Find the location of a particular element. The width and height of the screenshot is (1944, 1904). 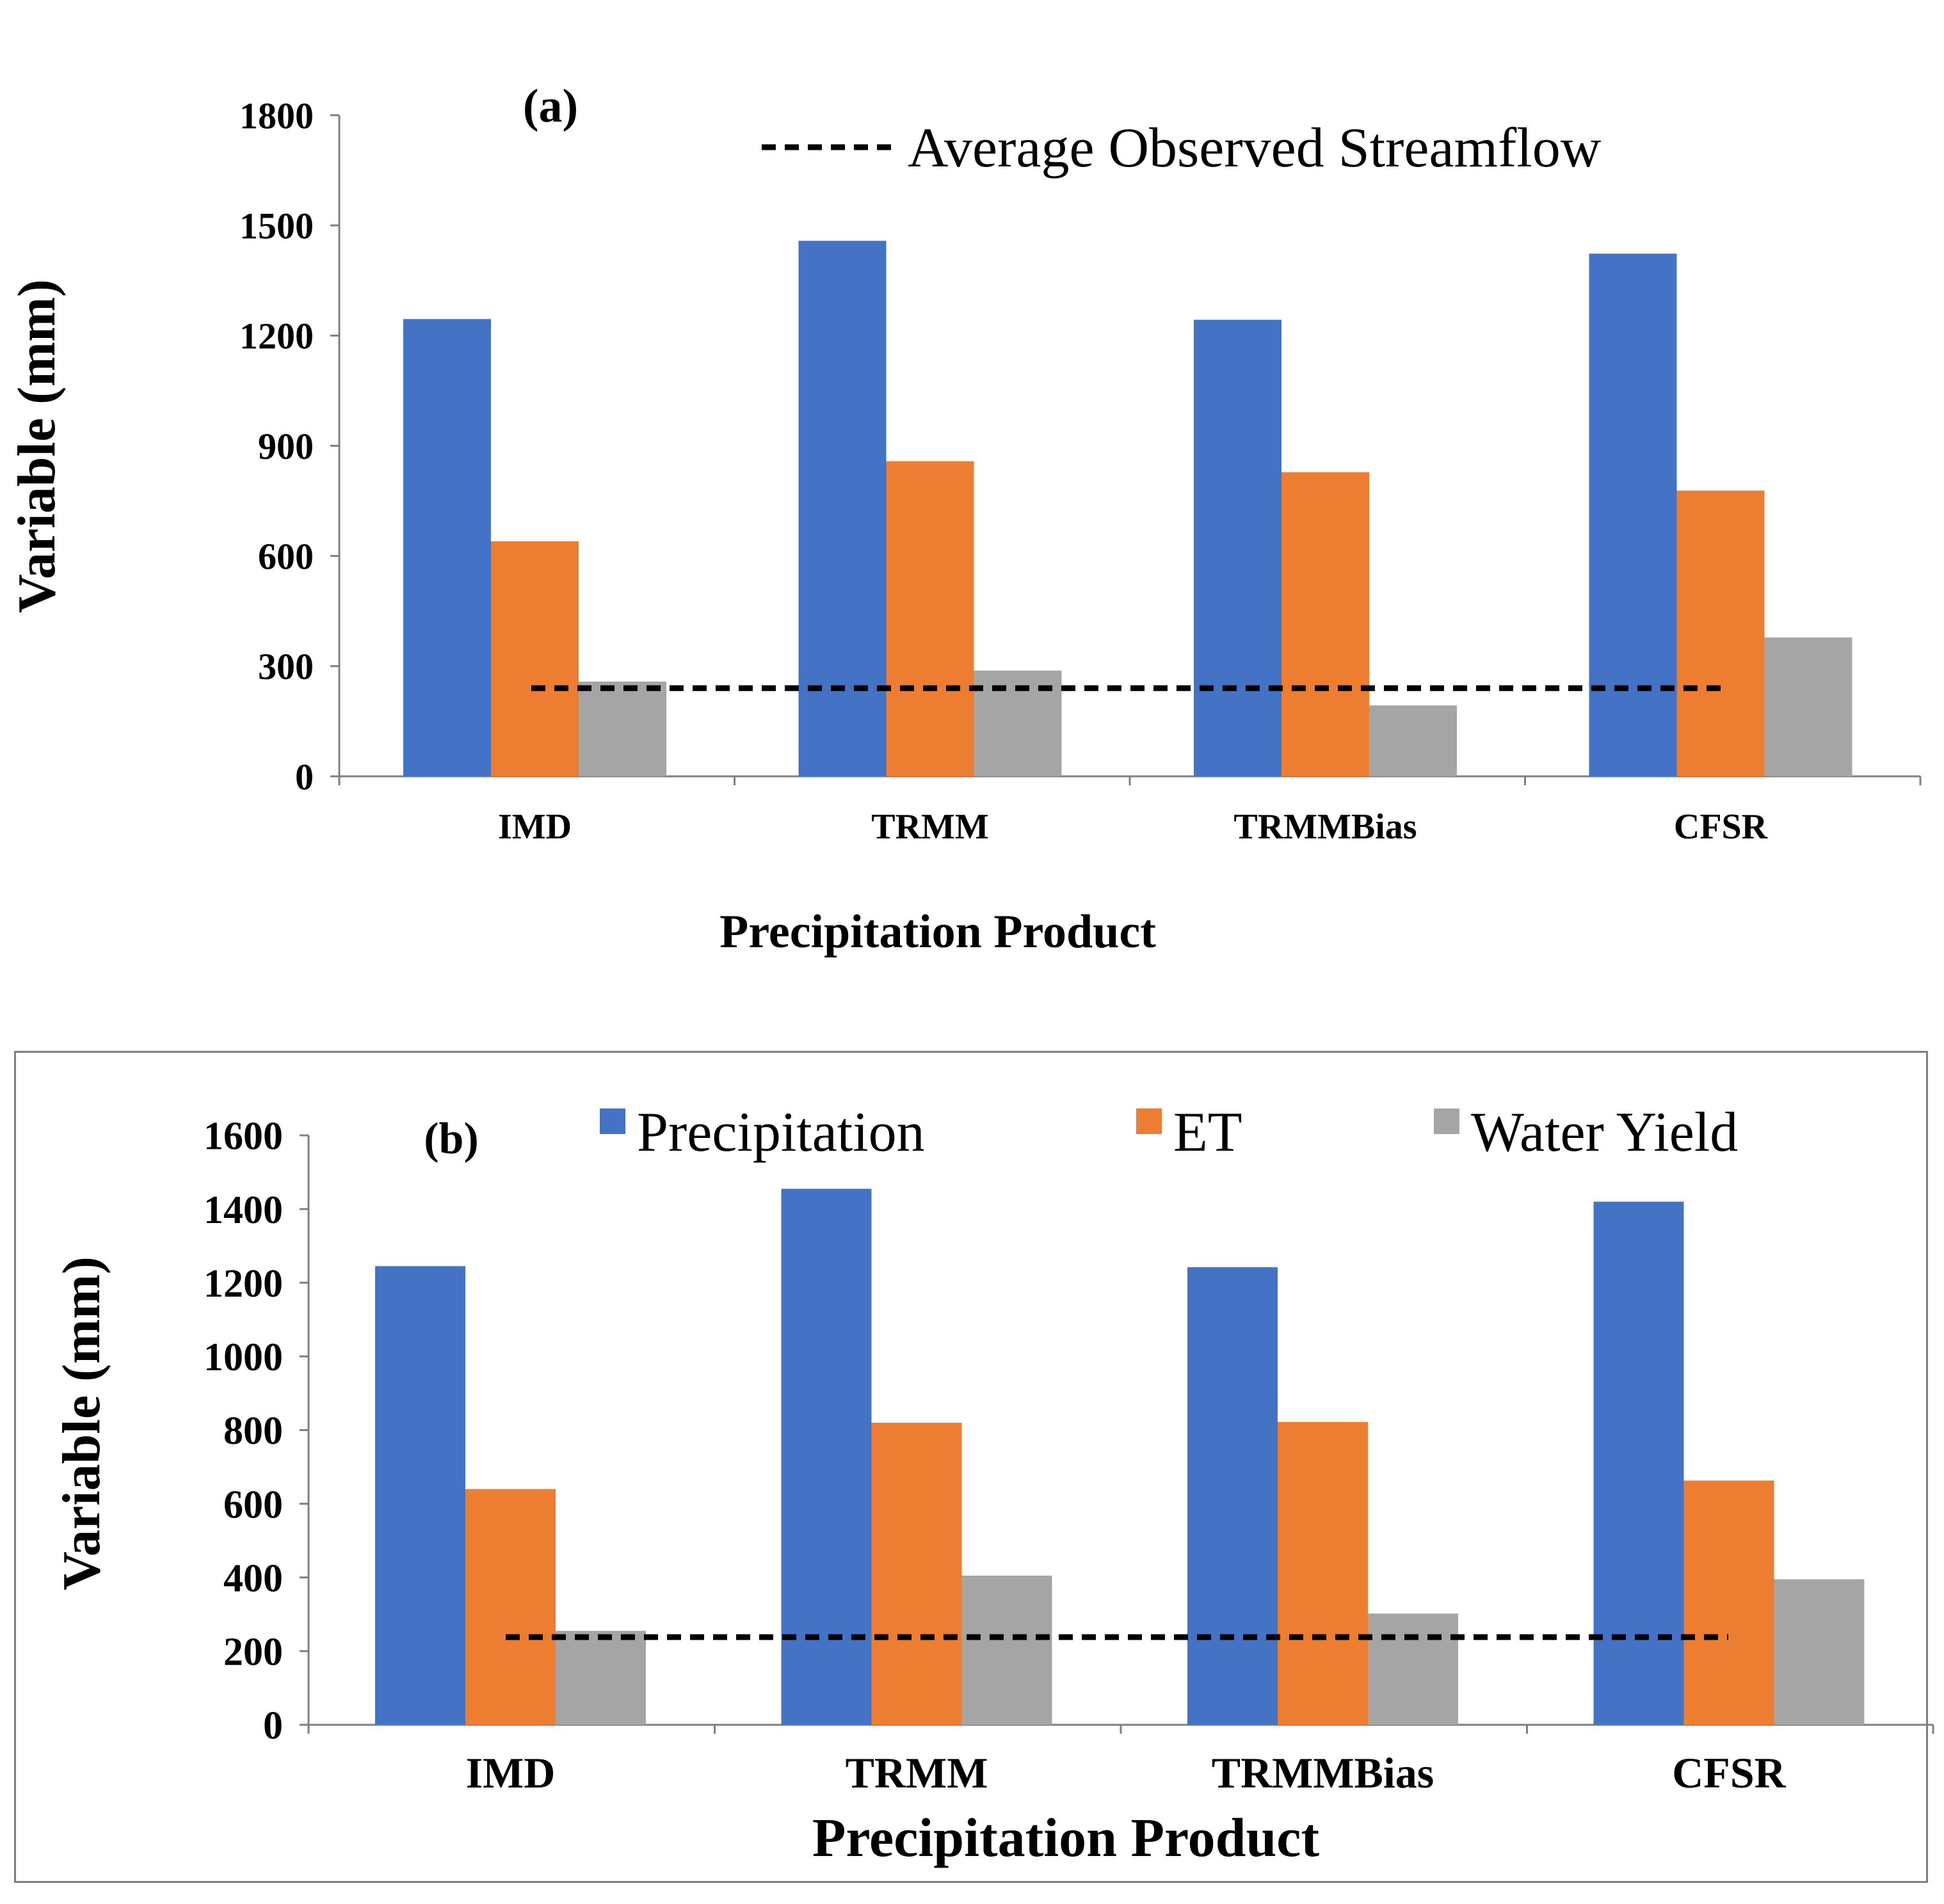

y-tick-label: 900 is located at coordinates (286, 446).